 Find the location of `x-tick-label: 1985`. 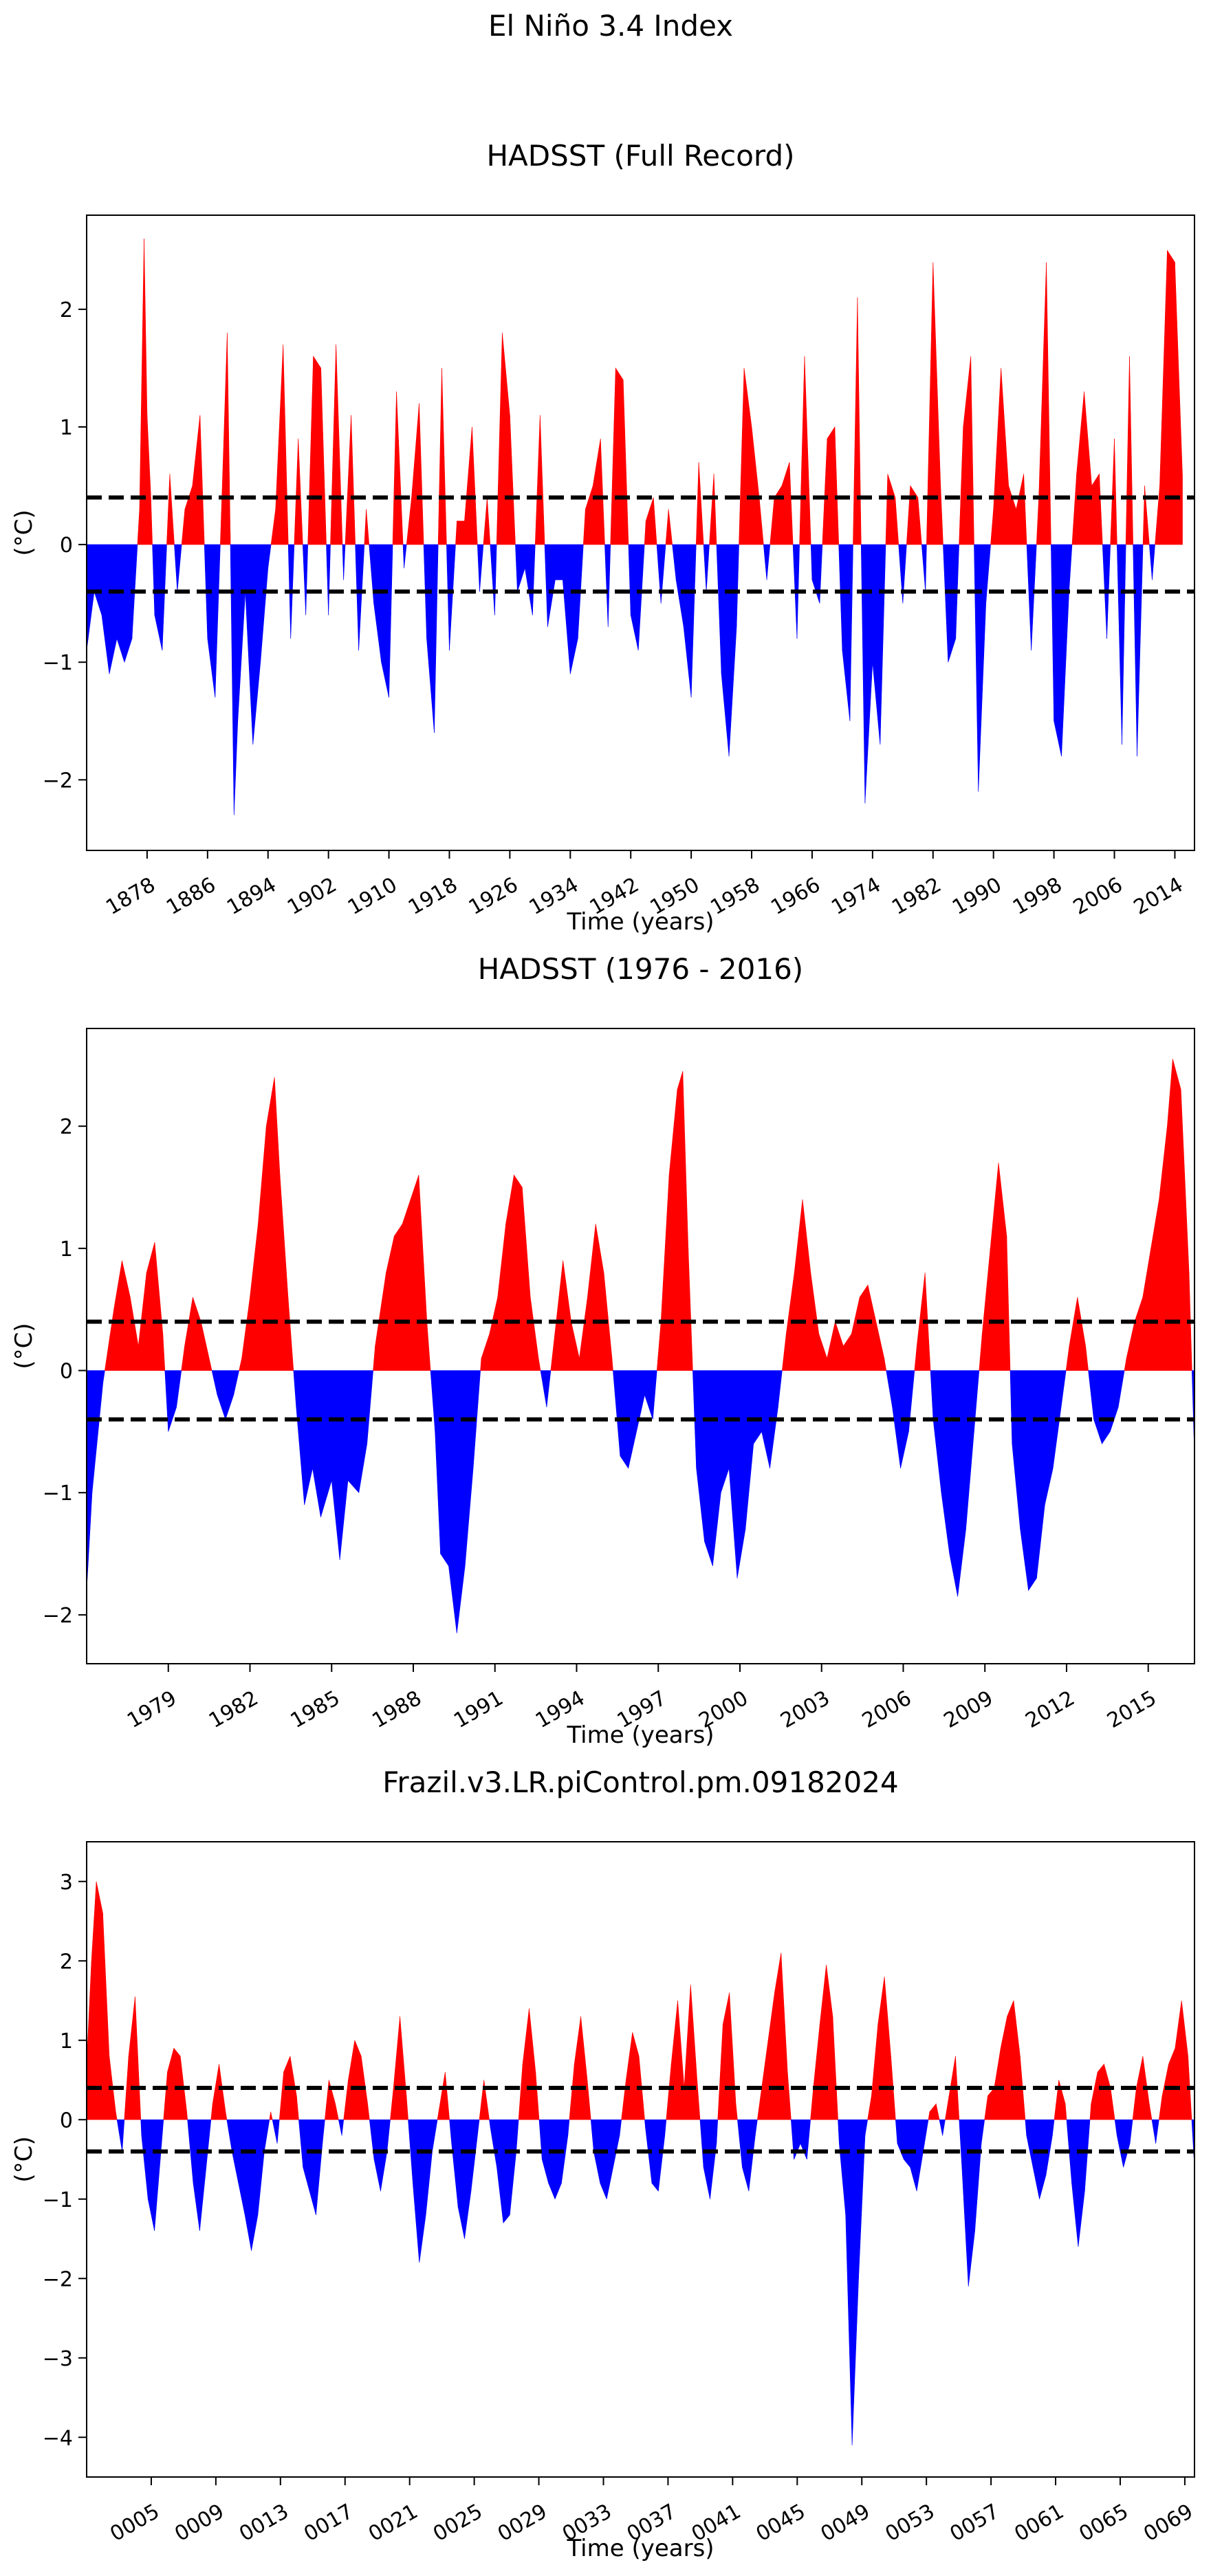

x-tick-label: 1985 is located at coordinates (316, 1709).